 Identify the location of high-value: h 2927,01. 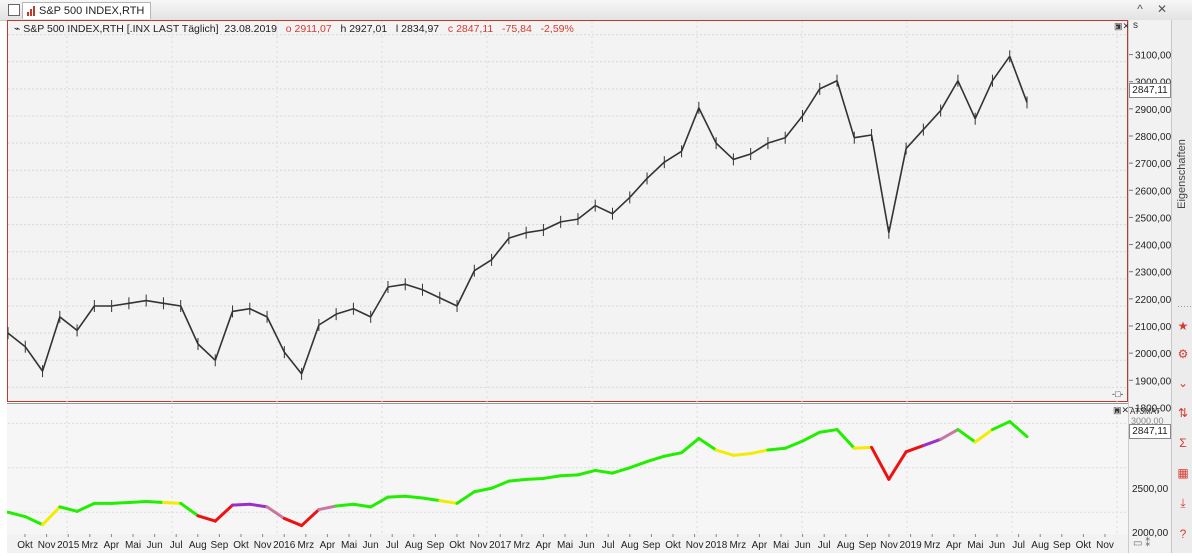
(364, 29).